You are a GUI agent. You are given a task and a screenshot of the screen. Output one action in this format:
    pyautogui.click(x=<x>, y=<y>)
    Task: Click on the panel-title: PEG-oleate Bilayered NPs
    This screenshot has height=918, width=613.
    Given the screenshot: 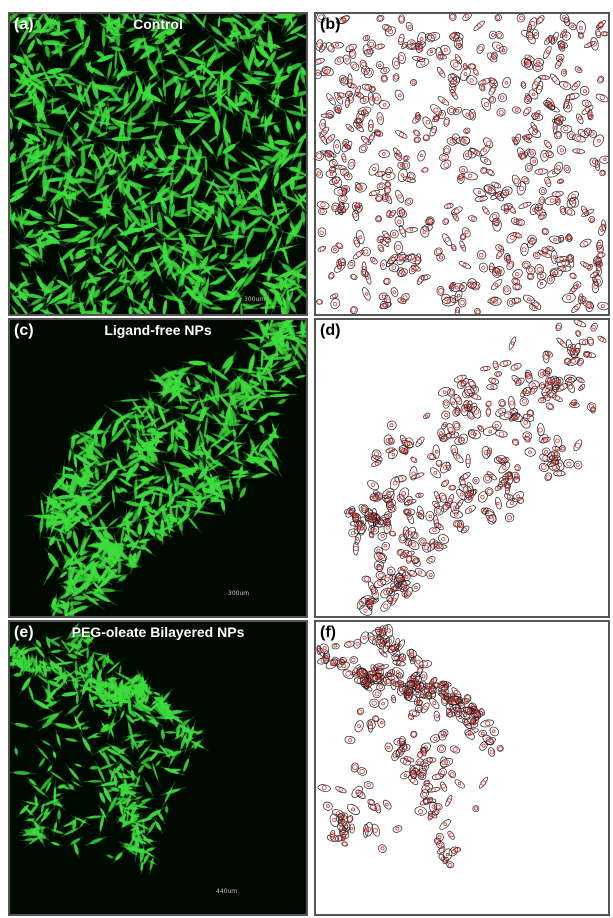 What is the action you would take?
    pyautogui.click(x=158, y=632)
    